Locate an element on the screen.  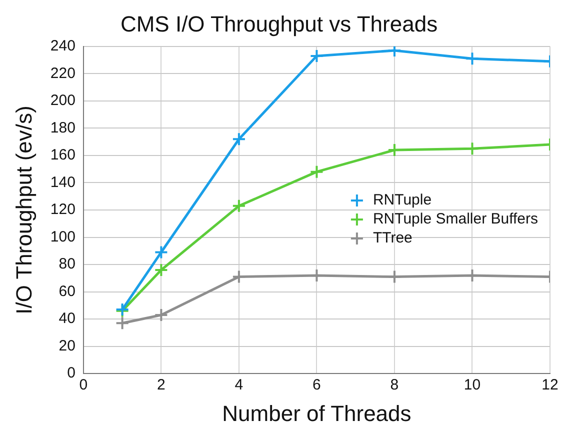
x-tick-label: 6 is located at coordinates (316, 385).